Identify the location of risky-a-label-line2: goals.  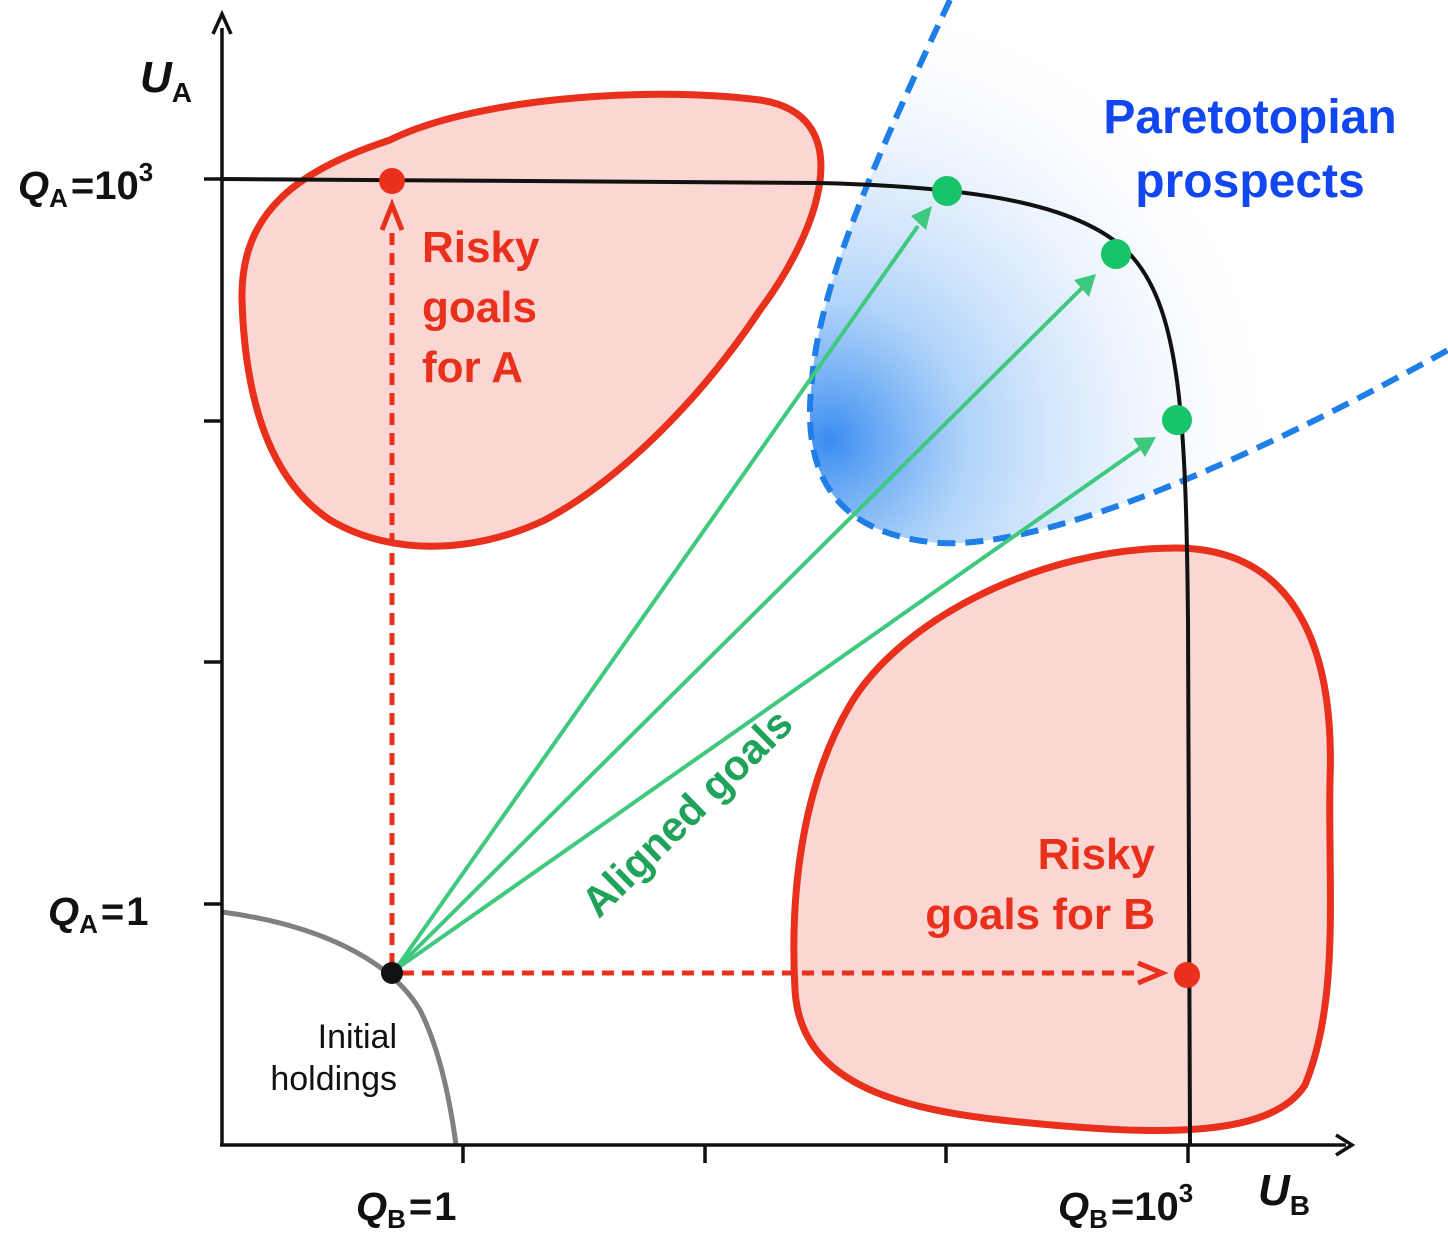
(479, 307).